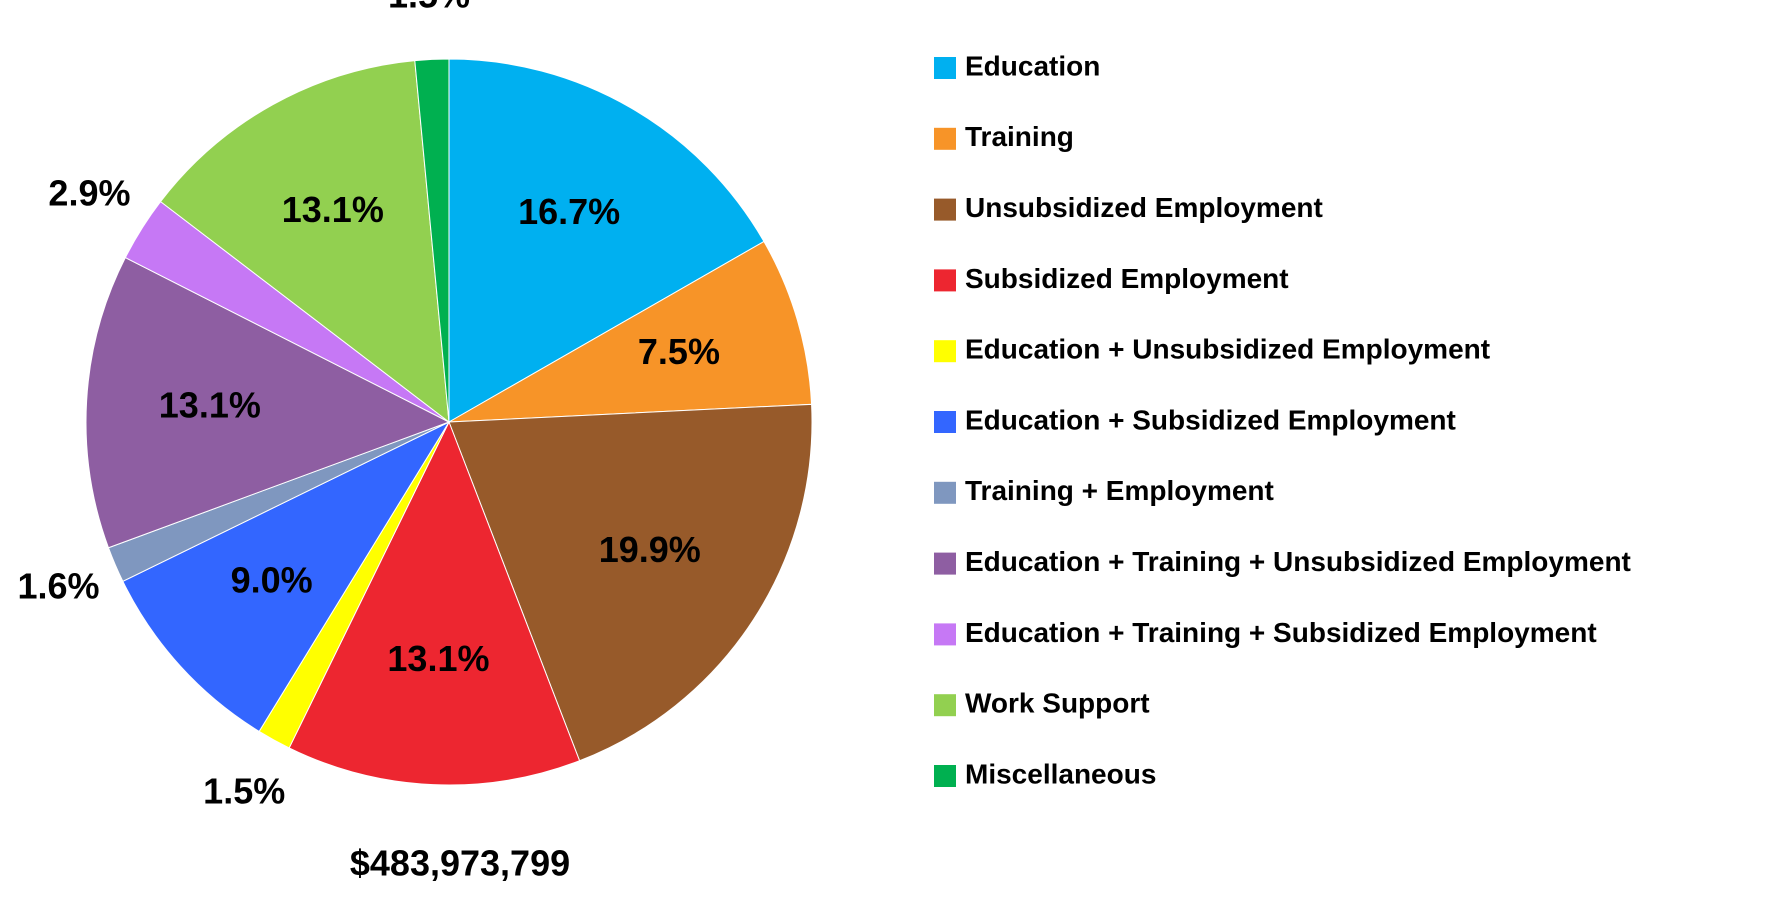 The width and height of the screenshot is (1790, 901). Describe the element at coordinates (58, 586) in the screenshot. I see `data-label: 1.6%` at that location.